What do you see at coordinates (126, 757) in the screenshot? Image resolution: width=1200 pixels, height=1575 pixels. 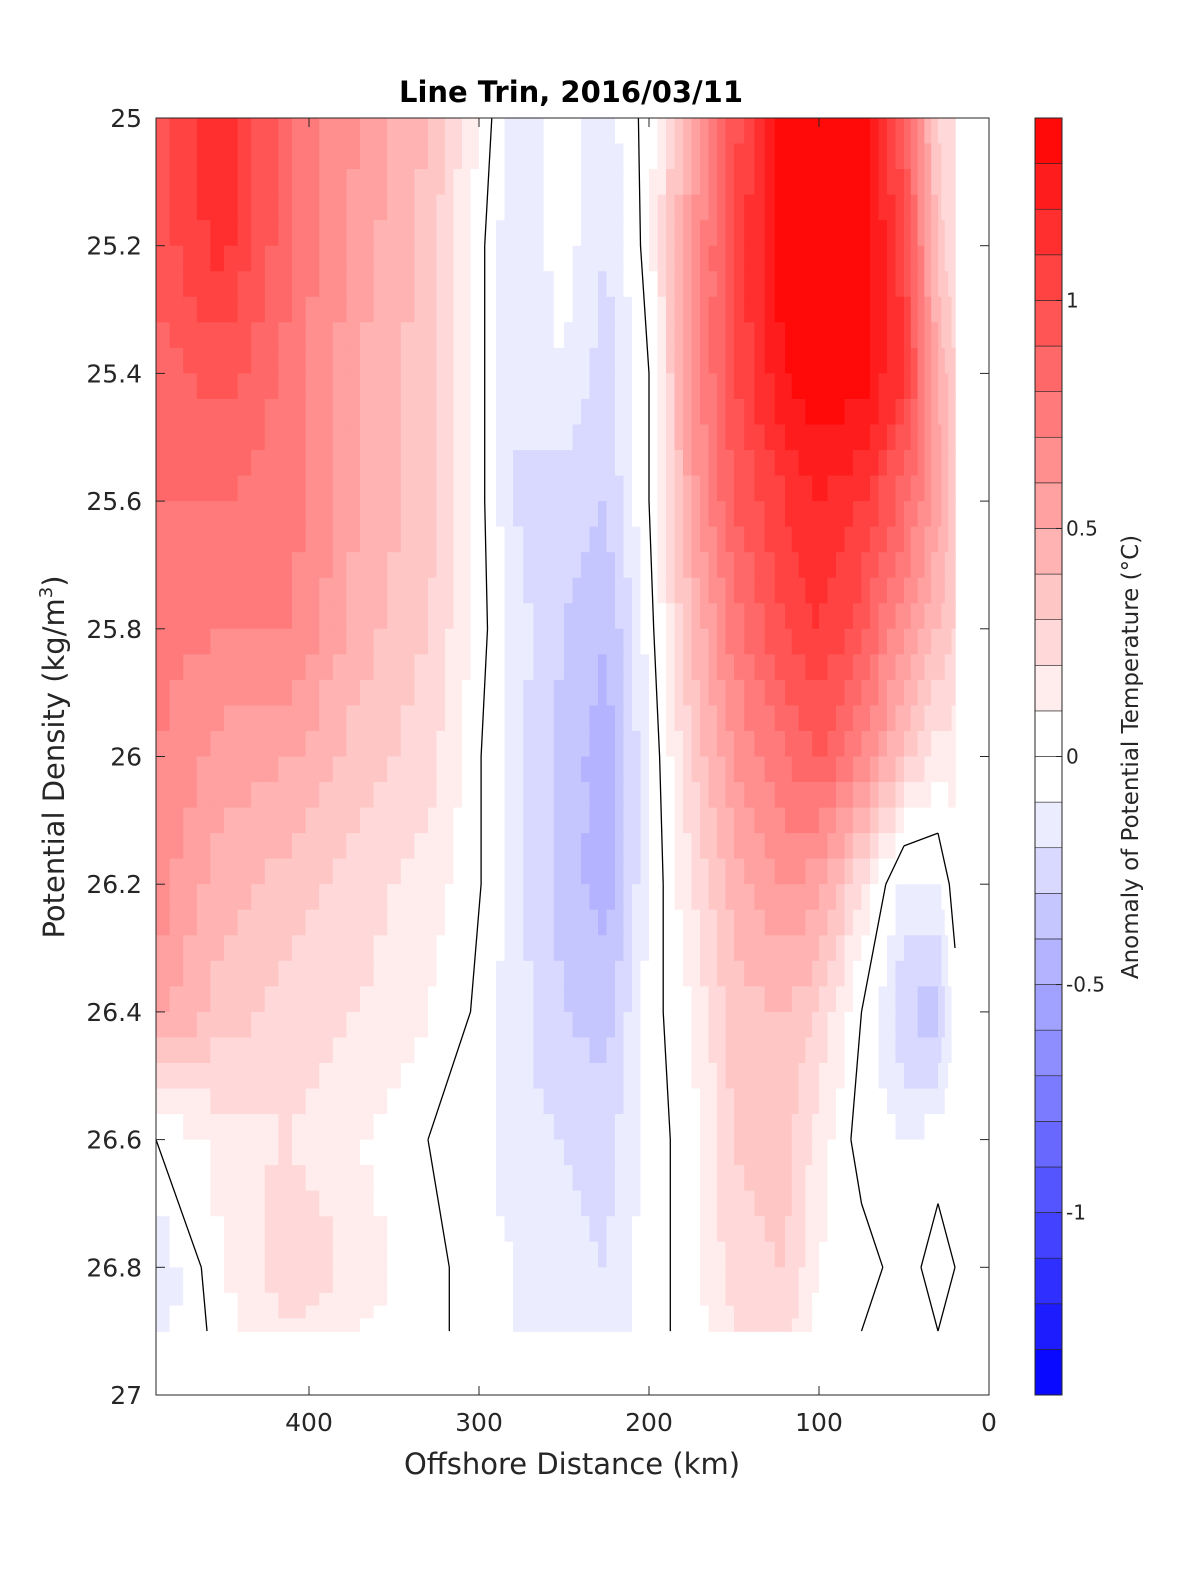 I see `y-tick-label: 26` at bounding box center [126, 757].